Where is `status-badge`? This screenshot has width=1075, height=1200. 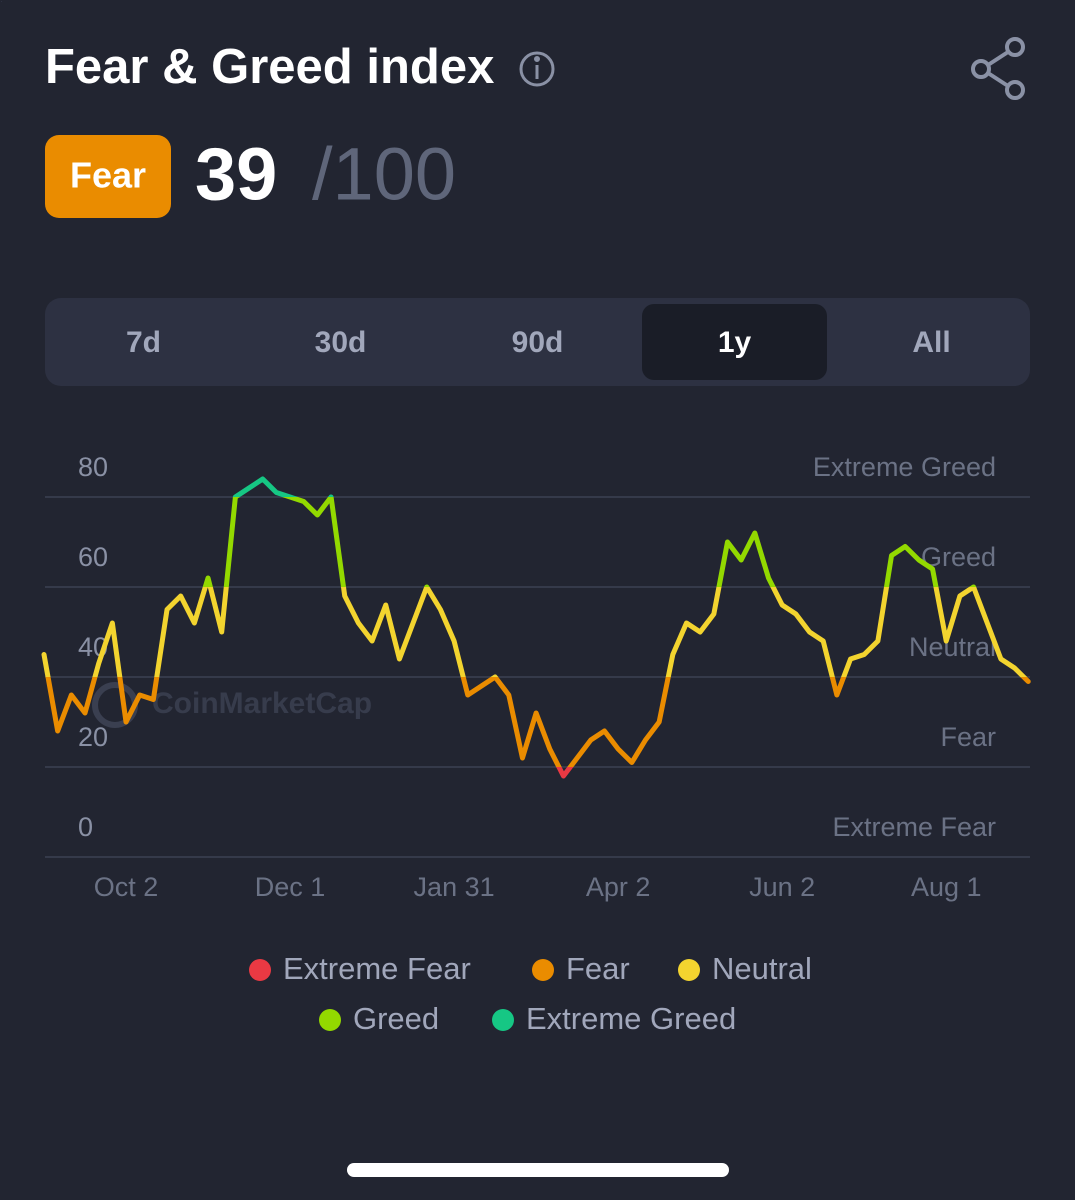
status-badge is located at coordinates (108, 176).